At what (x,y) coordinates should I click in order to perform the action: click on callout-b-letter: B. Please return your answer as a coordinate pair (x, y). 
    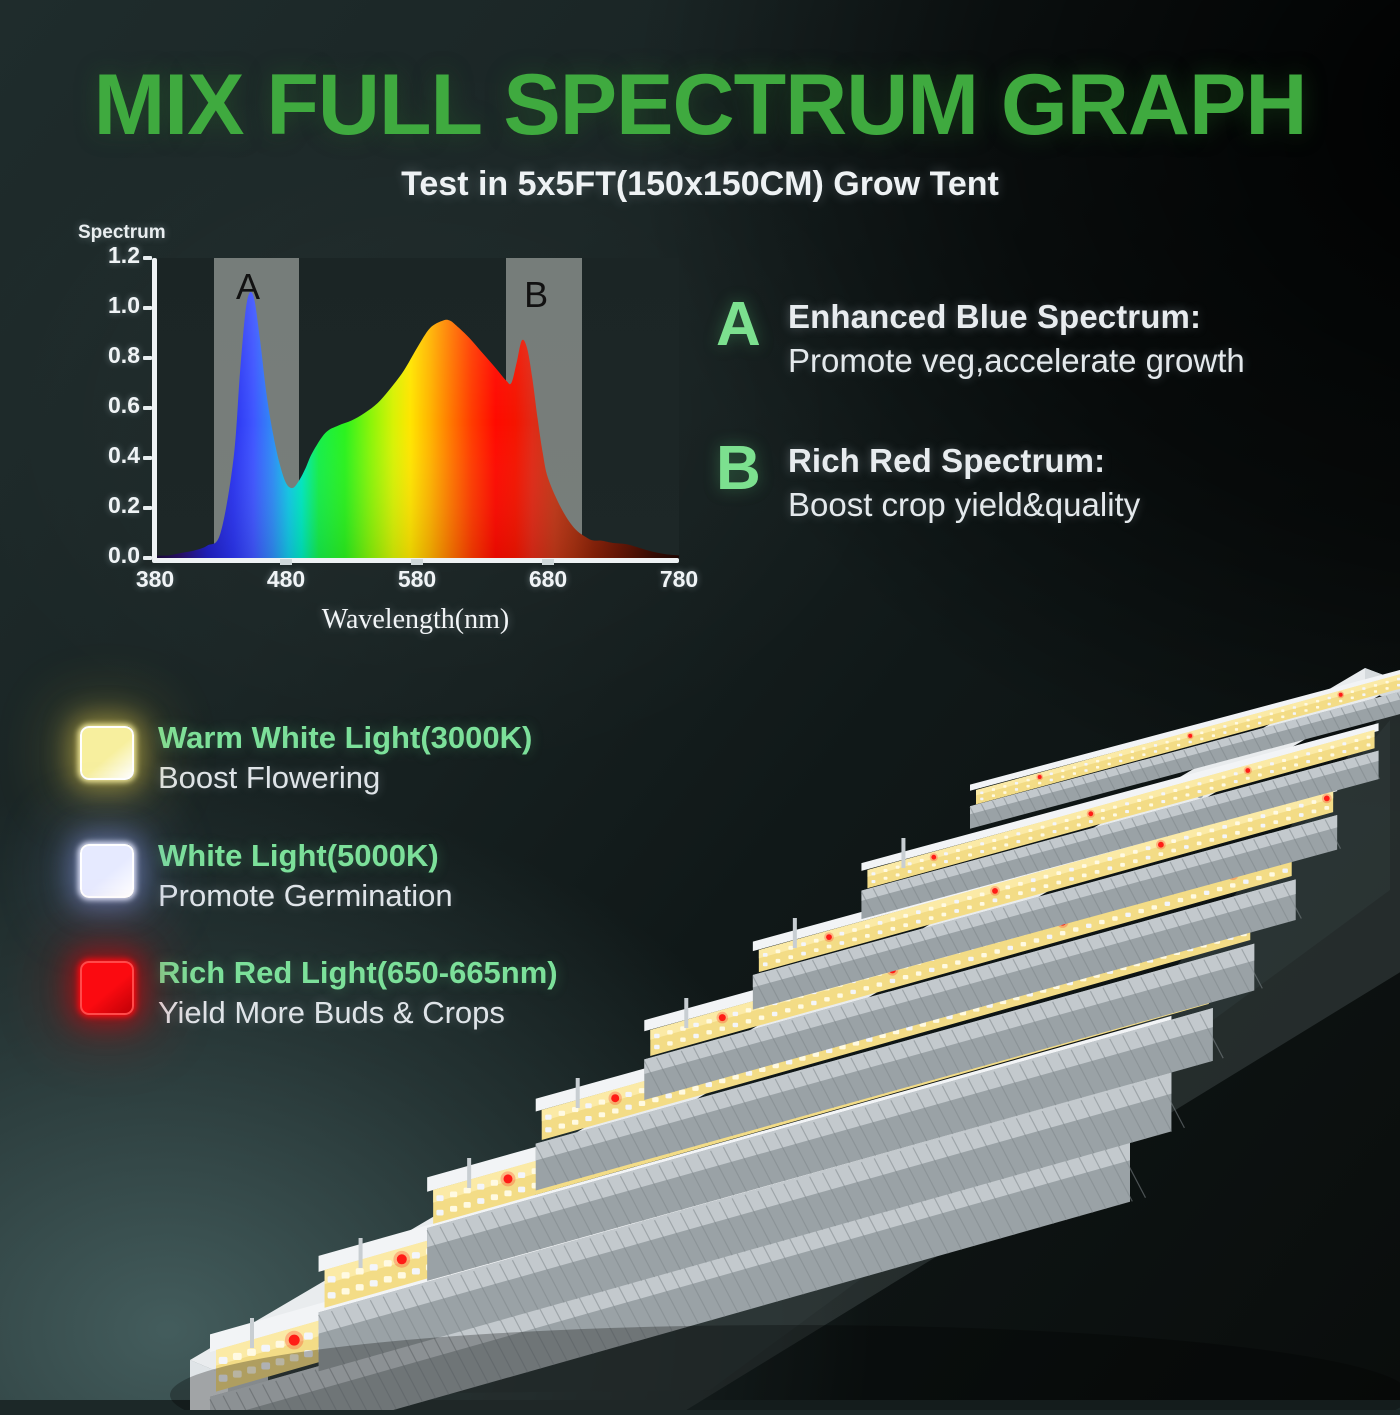
    Looking at the image, I should click on (752, 469).